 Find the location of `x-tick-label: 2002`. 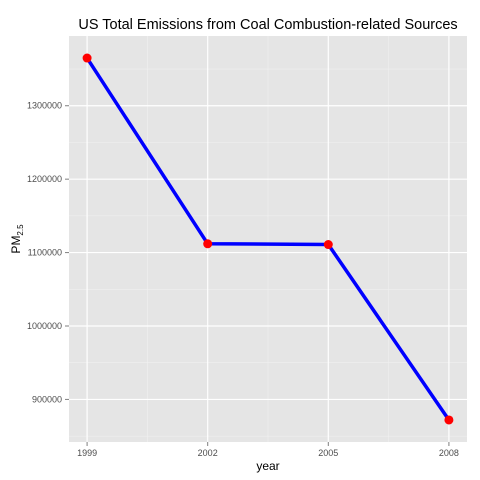

x-tick-label: 2002 is located at coordinates (208, 453).